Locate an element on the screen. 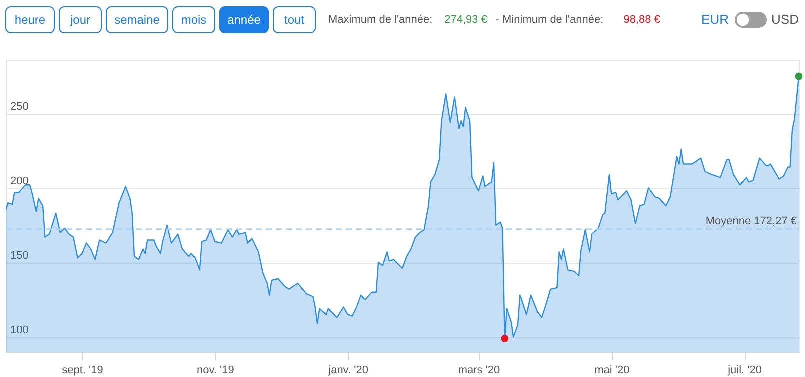  text: tout is located at coordinates (295, 20).